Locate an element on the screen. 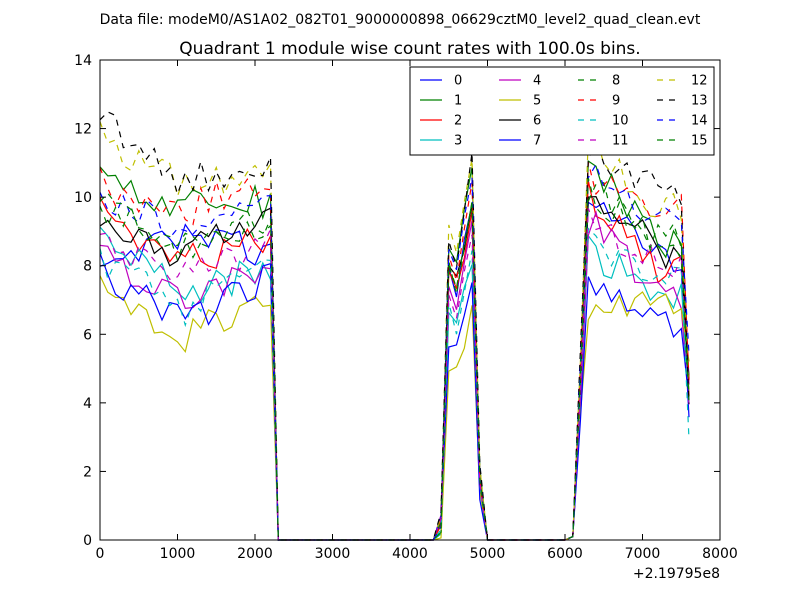  legend-label-10: 10 is located at coordinates (620, 121).